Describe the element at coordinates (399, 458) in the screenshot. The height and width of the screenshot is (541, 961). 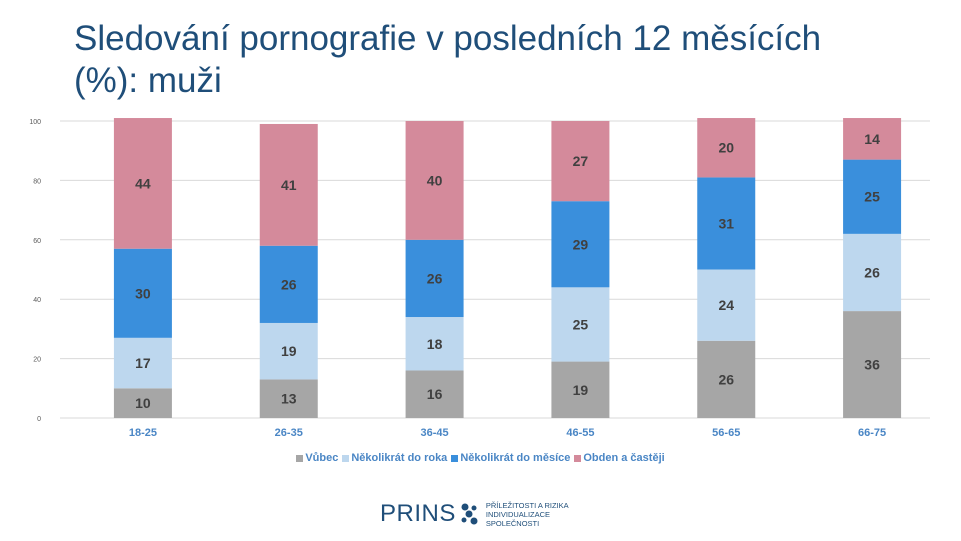
I see `legend-label: Několikrát do roka` at that location.